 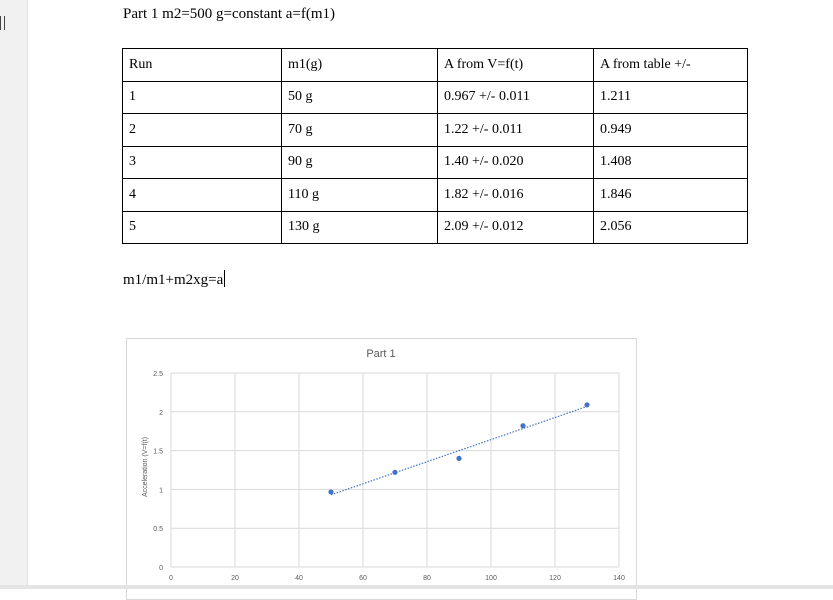 I want to click on chart-title: Part 1, so click(x=380, y=354).